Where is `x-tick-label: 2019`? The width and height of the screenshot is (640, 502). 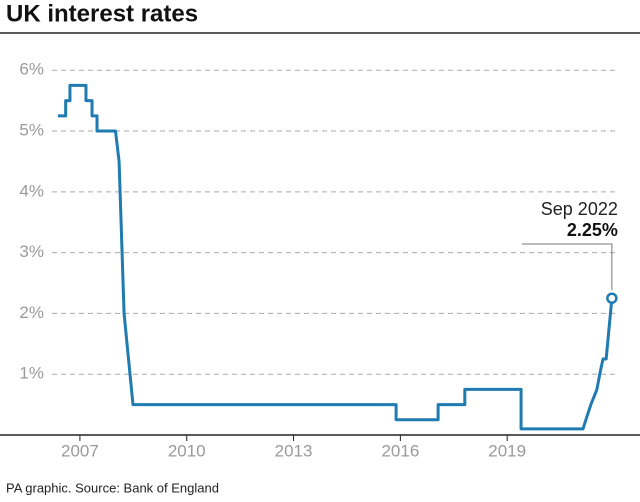
x-tick-label: 2019 is located at coordinates (507, 450).